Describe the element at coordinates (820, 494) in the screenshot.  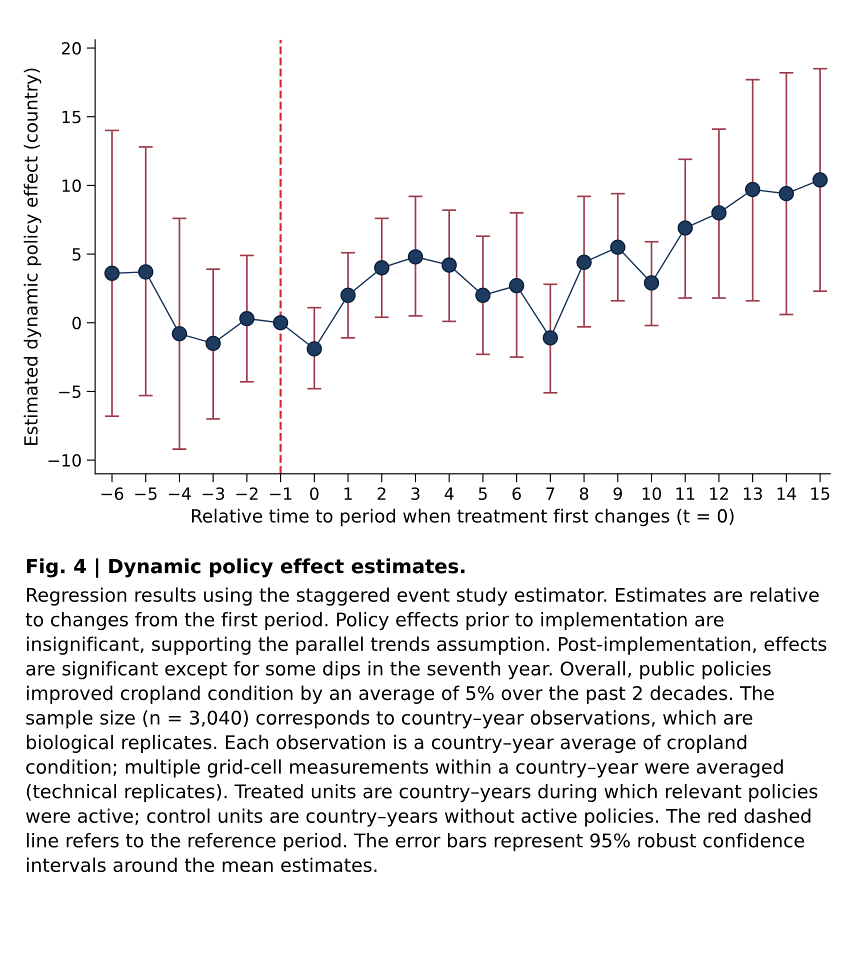
I see `x-tick-label: 15` at that location.